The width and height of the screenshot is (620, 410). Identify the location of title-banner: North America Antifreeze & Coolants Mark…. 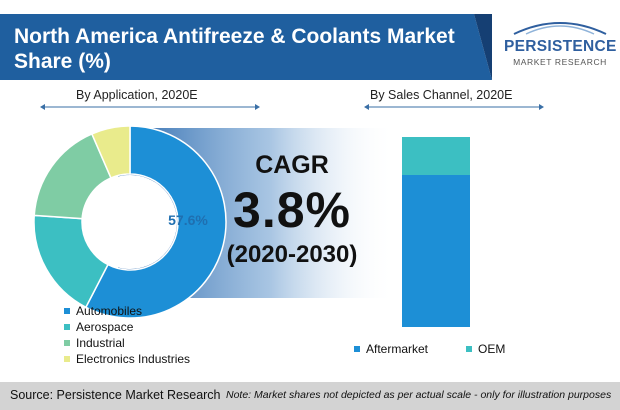
(246, 47).